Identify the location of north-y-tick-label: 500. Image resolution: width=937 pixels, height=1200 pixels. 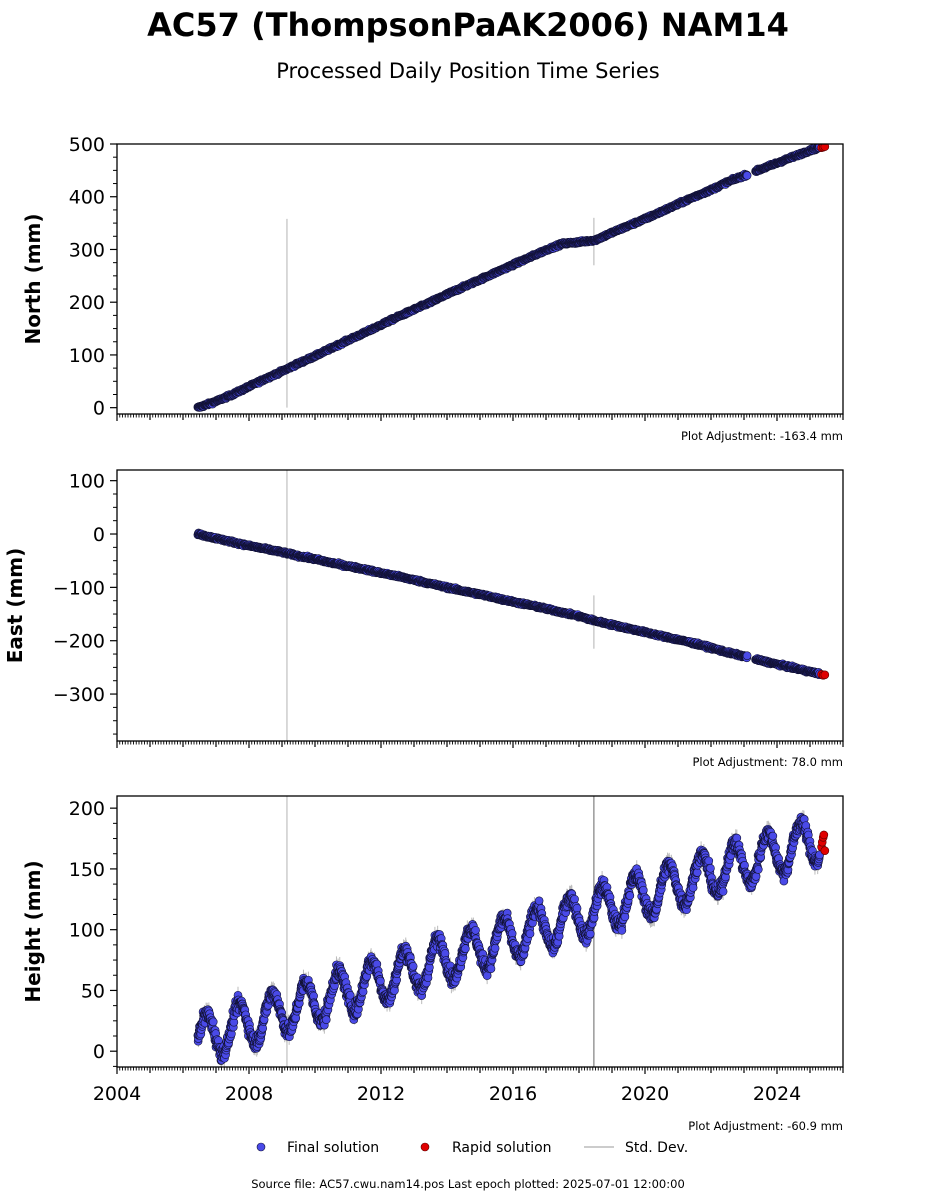
(87, 145).